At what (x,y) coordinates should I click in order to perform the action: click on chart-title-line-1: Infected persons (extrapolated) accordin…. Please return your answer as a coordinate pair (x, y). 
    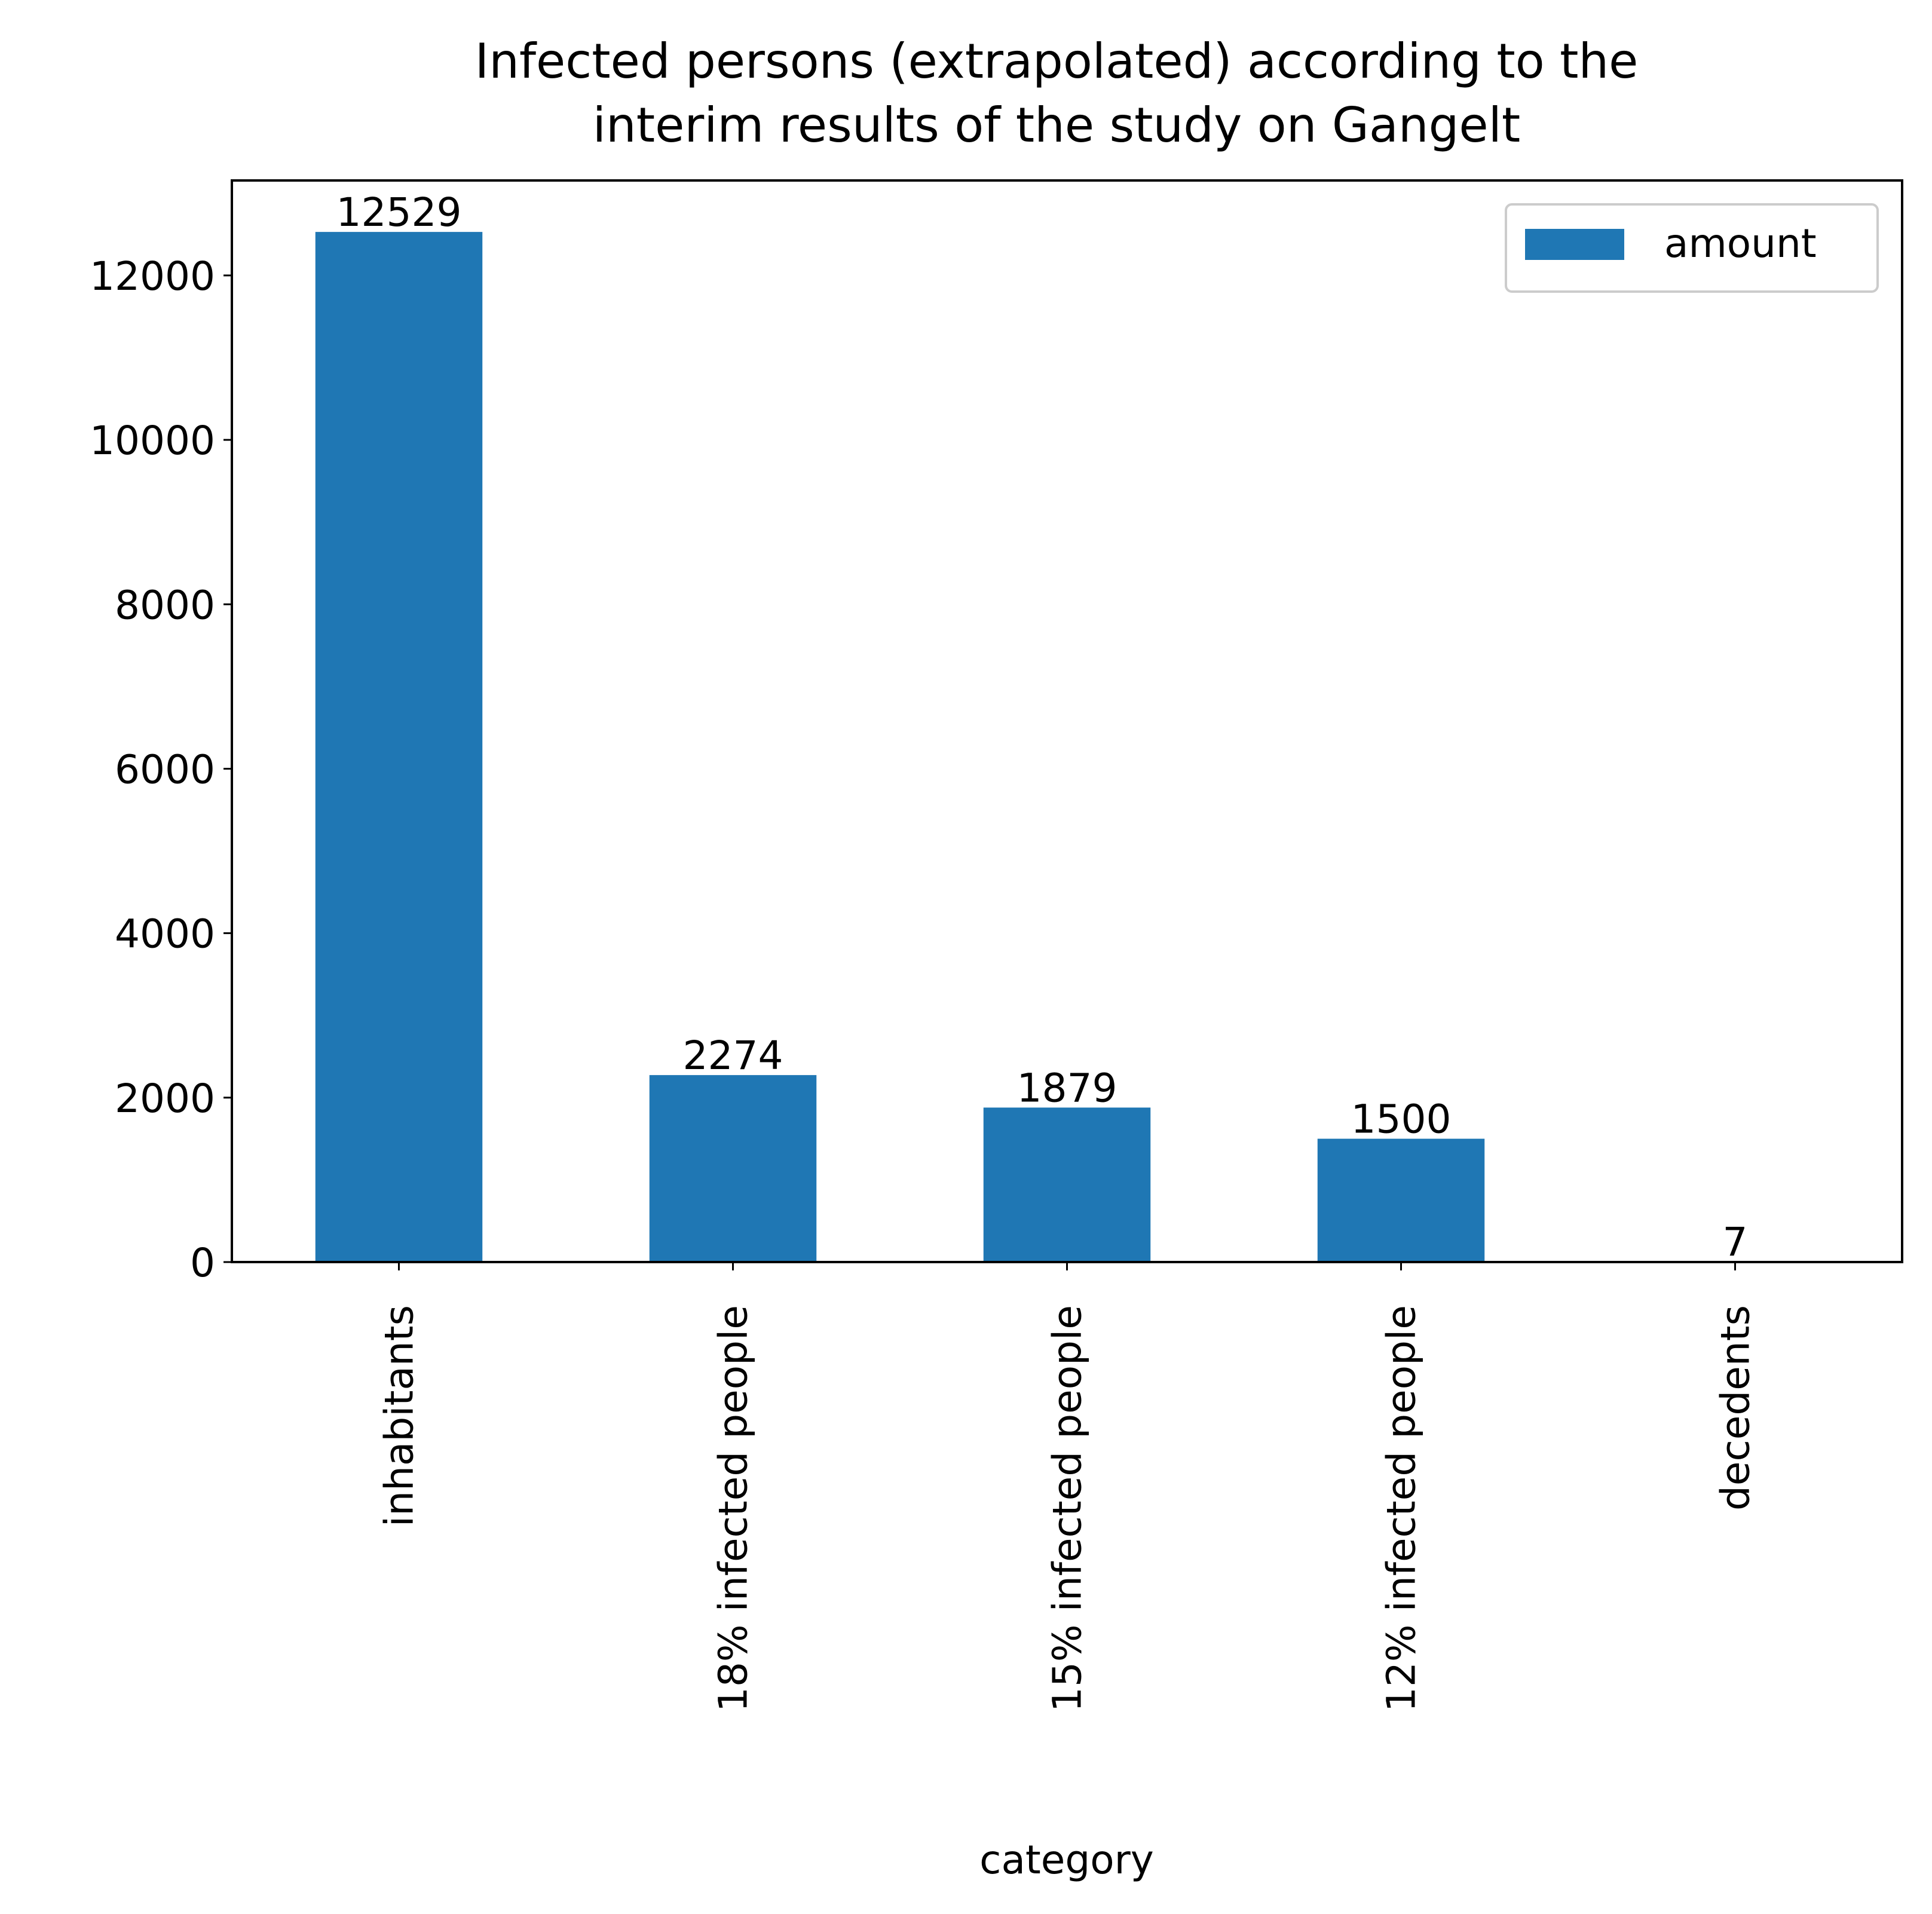
    Looking at the image, I should click on (1057, 61).